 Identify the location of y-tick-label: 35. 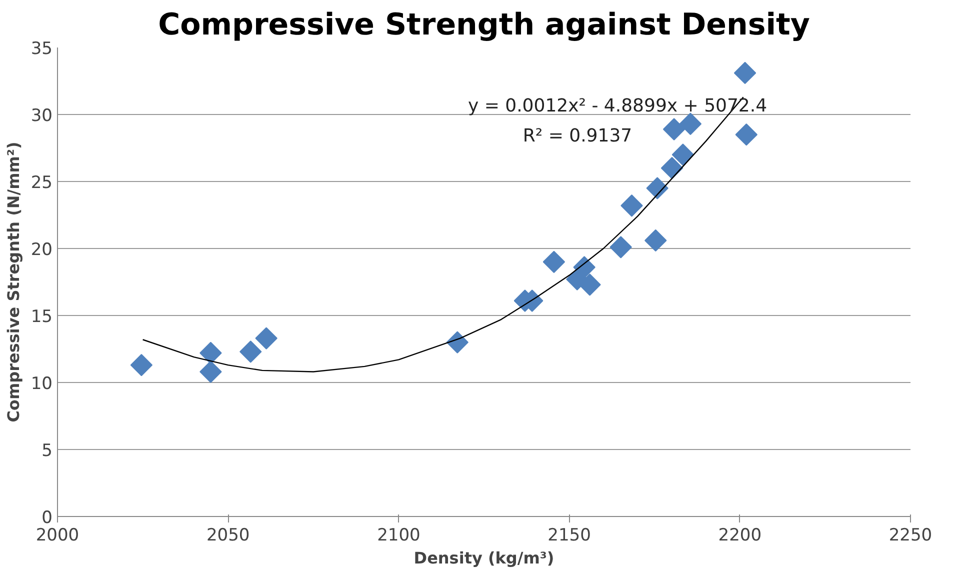
(41, 49).